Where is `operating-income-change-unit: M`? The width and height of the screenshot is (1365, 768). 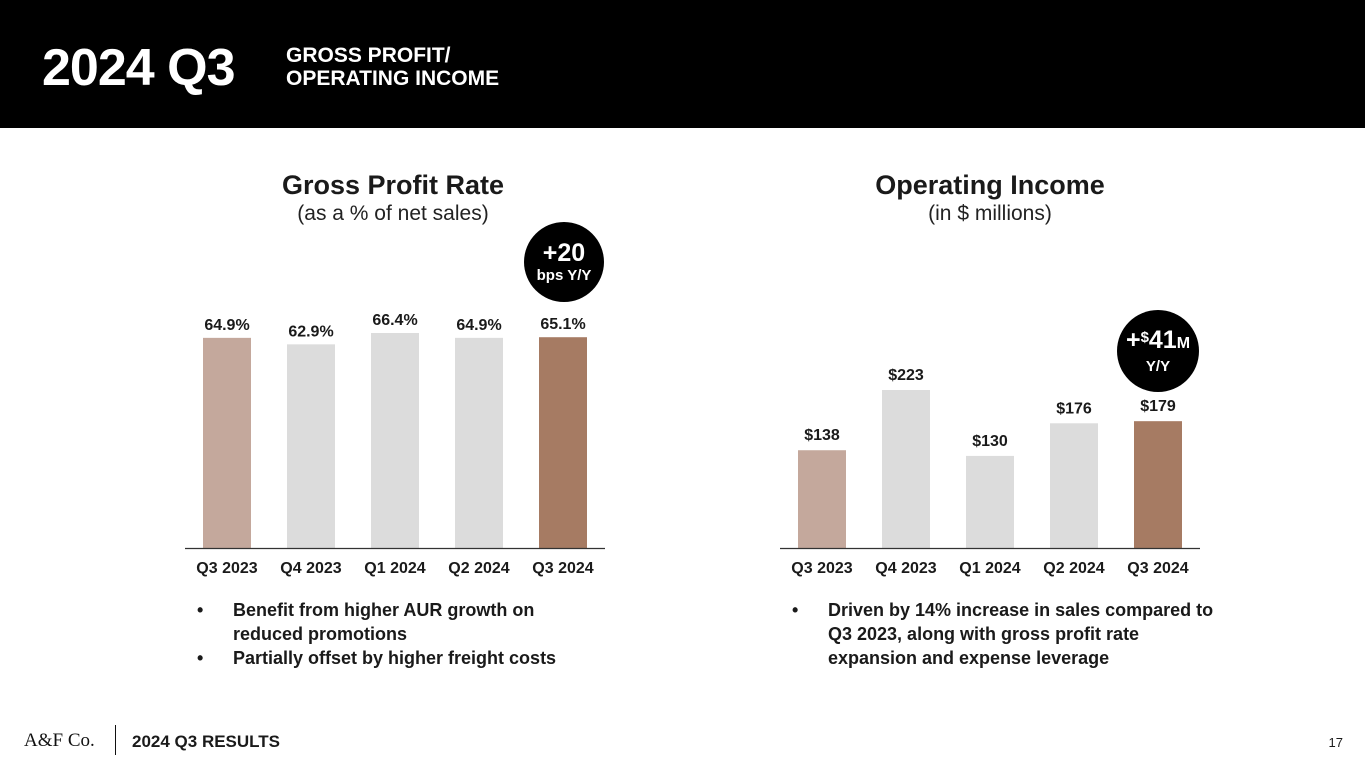
operating-income-change-unit: M is located at coordinates (1183, 343).